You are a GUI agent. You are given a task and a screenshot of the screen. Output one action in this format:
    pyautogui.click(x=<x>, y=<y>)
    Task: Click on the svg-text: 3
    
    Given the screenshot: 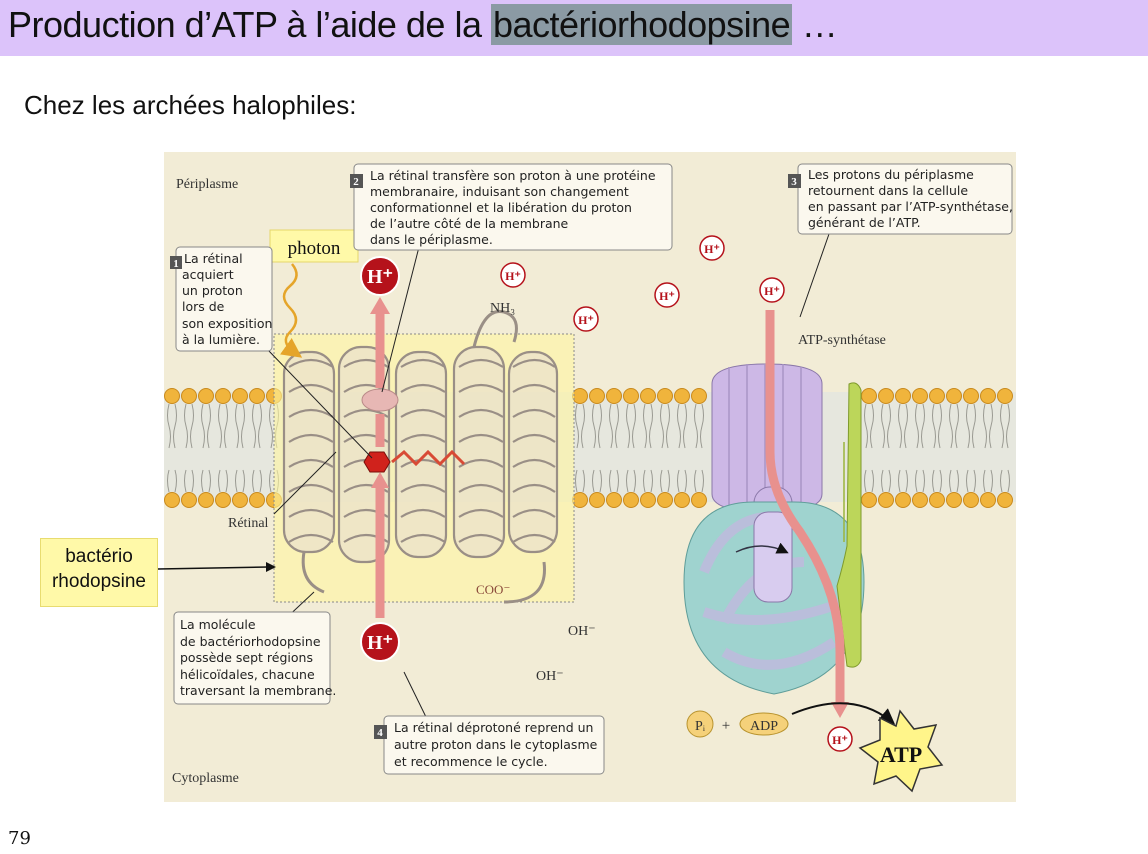 What is the action you would take?
    pyautogui.click(x=794, y=182)
    